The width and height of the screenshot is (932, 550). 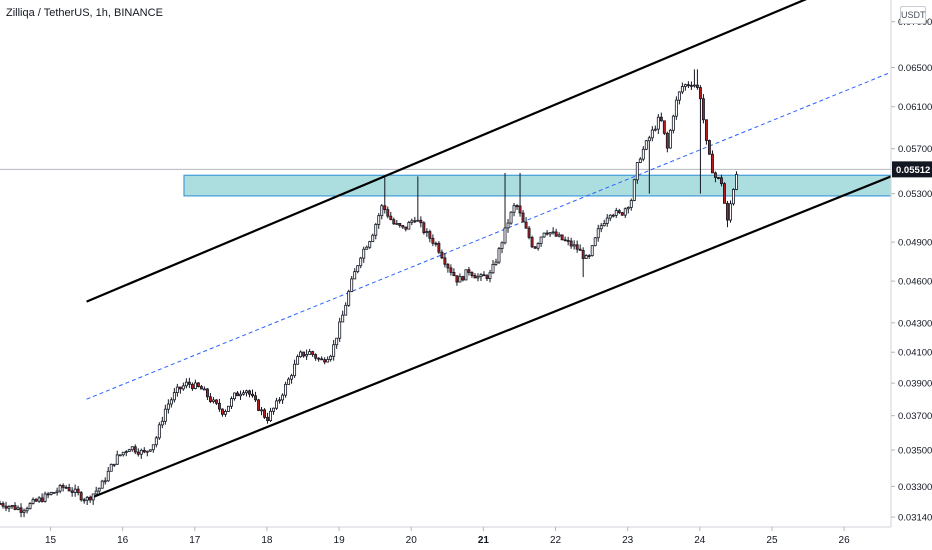 I want to click on time-tick-label: 24, so click(x=700, y=540).